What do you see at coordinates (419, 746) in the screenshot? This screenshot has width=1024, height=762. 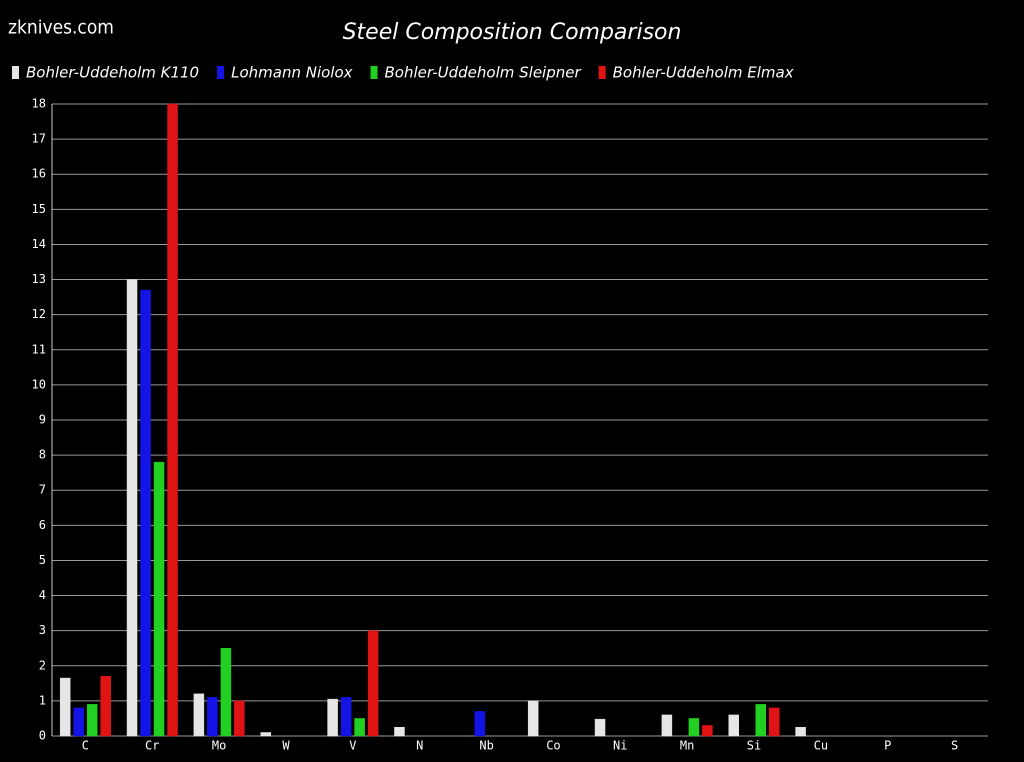 I see `x-tick-label: N` at bounding box center [419, 746].